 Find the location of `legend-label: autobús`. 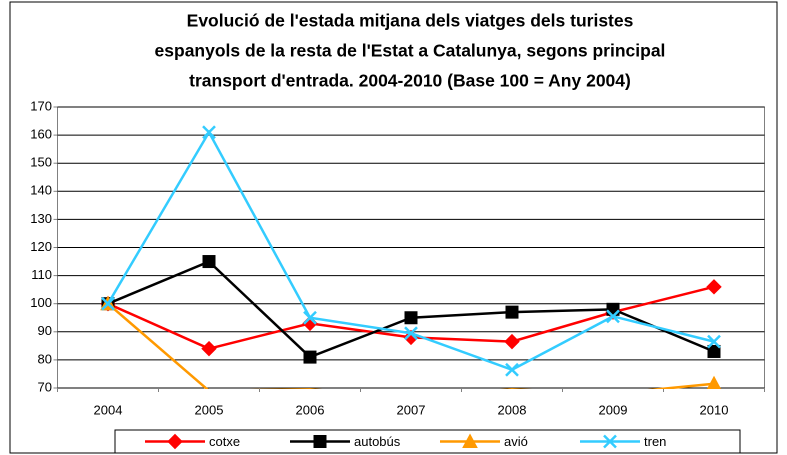

legend-label: autobús is located at coordinates (377, 441).